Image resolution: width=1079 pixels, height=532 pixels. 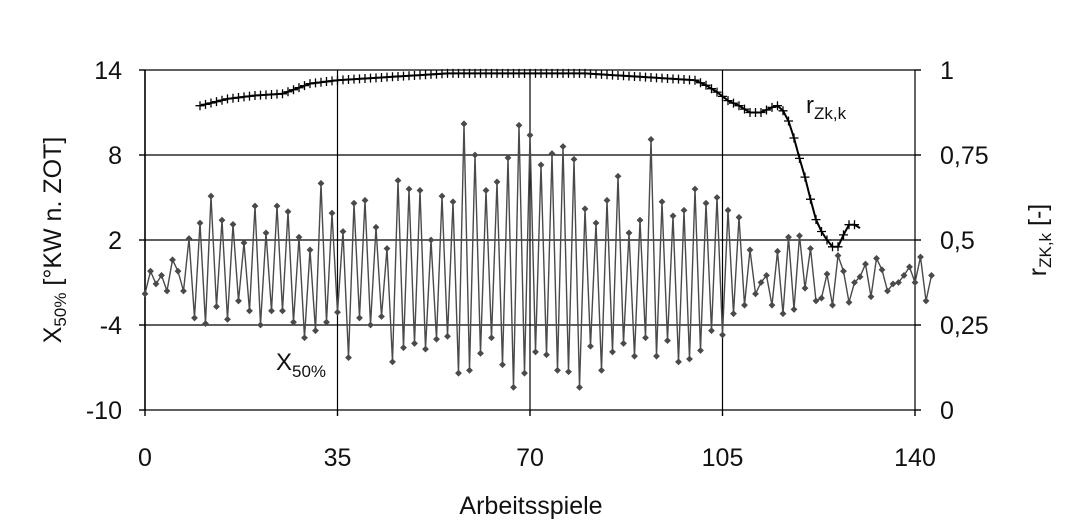 What do you see at coordinates (915, 458) in the screenshot?
I see `x-tick-label: 140` at bounding box center [915, 458].